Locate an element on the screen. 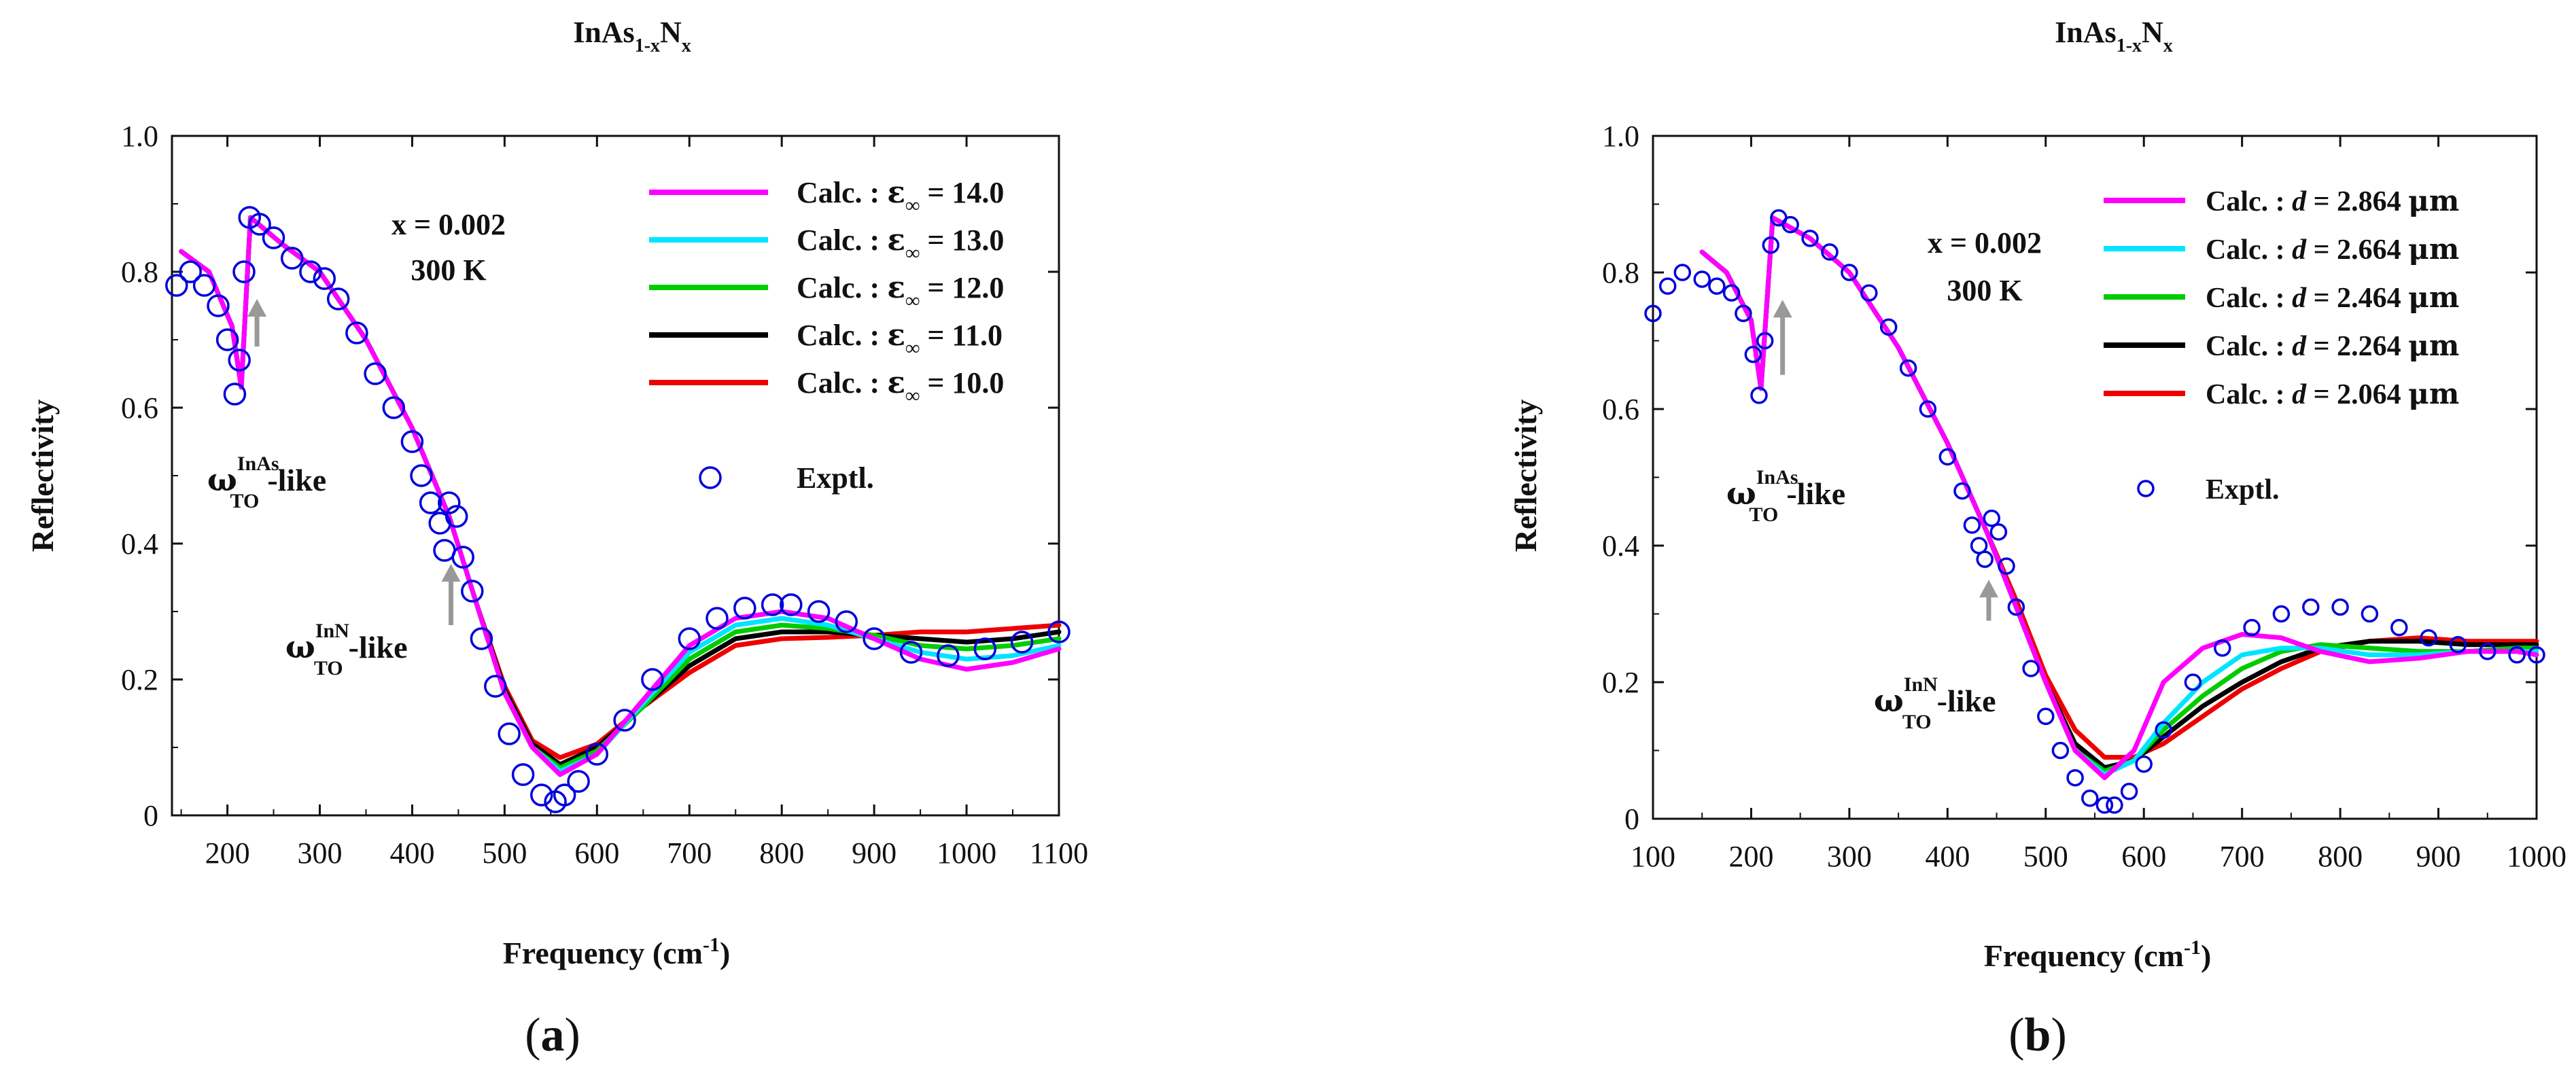 This screenshot has height=1079, width=2576. panel-a-label: (a) is located at coordinates (552, 1035).